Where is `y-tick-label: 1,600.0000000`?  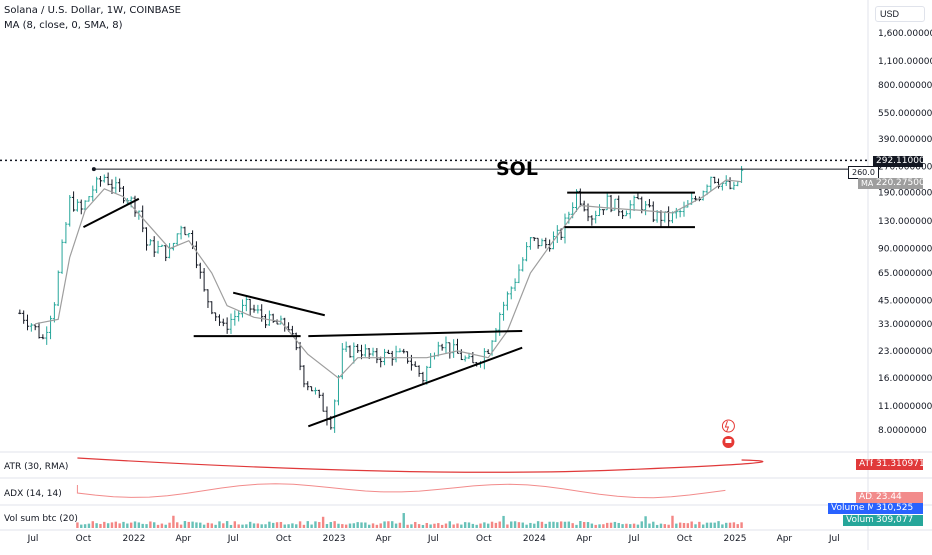
y-tick-label: 1,600.0000000 is located at coordinates (905, 34).